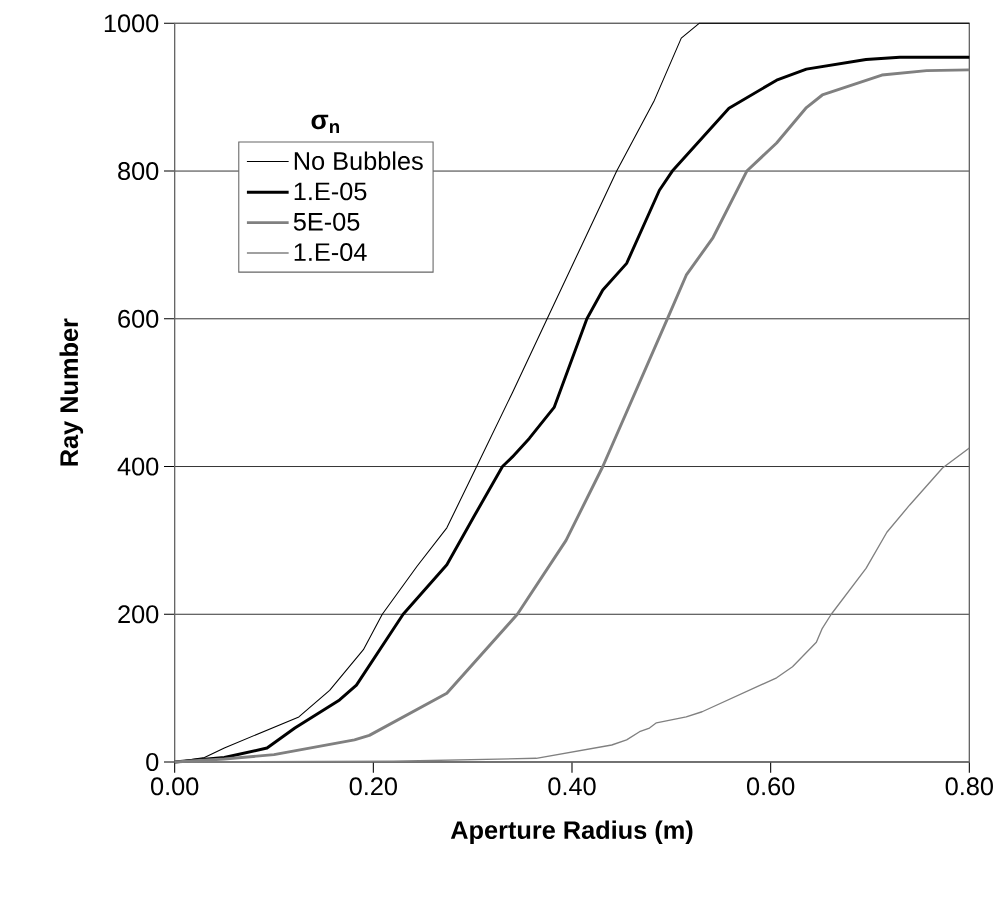 This screenshot has height=904, width=1008. Describe the element at coordinates (969, 786) in the screenshot. I see `x-tick-label: 0.80` at that location.